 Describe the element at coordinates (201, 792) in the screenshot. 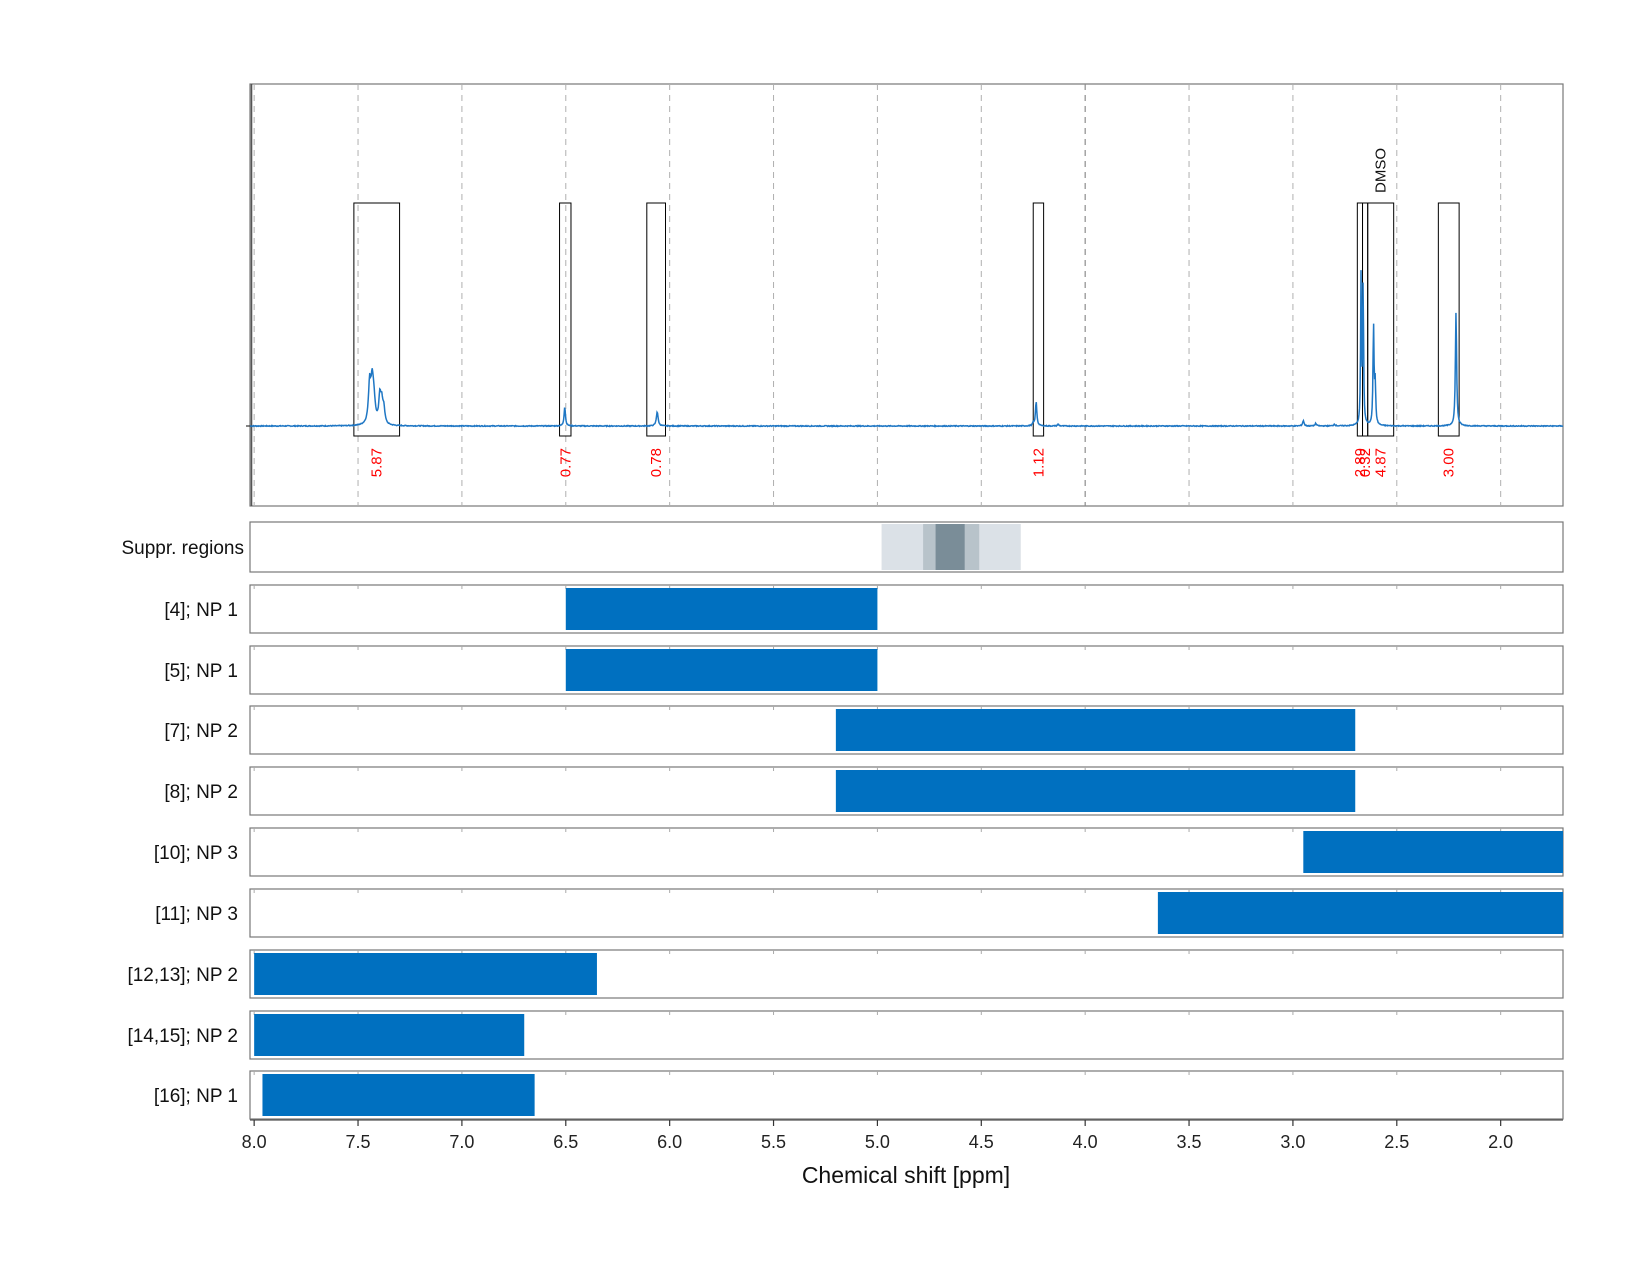

I see `np-row-label: [8]; NP 2` at that location.